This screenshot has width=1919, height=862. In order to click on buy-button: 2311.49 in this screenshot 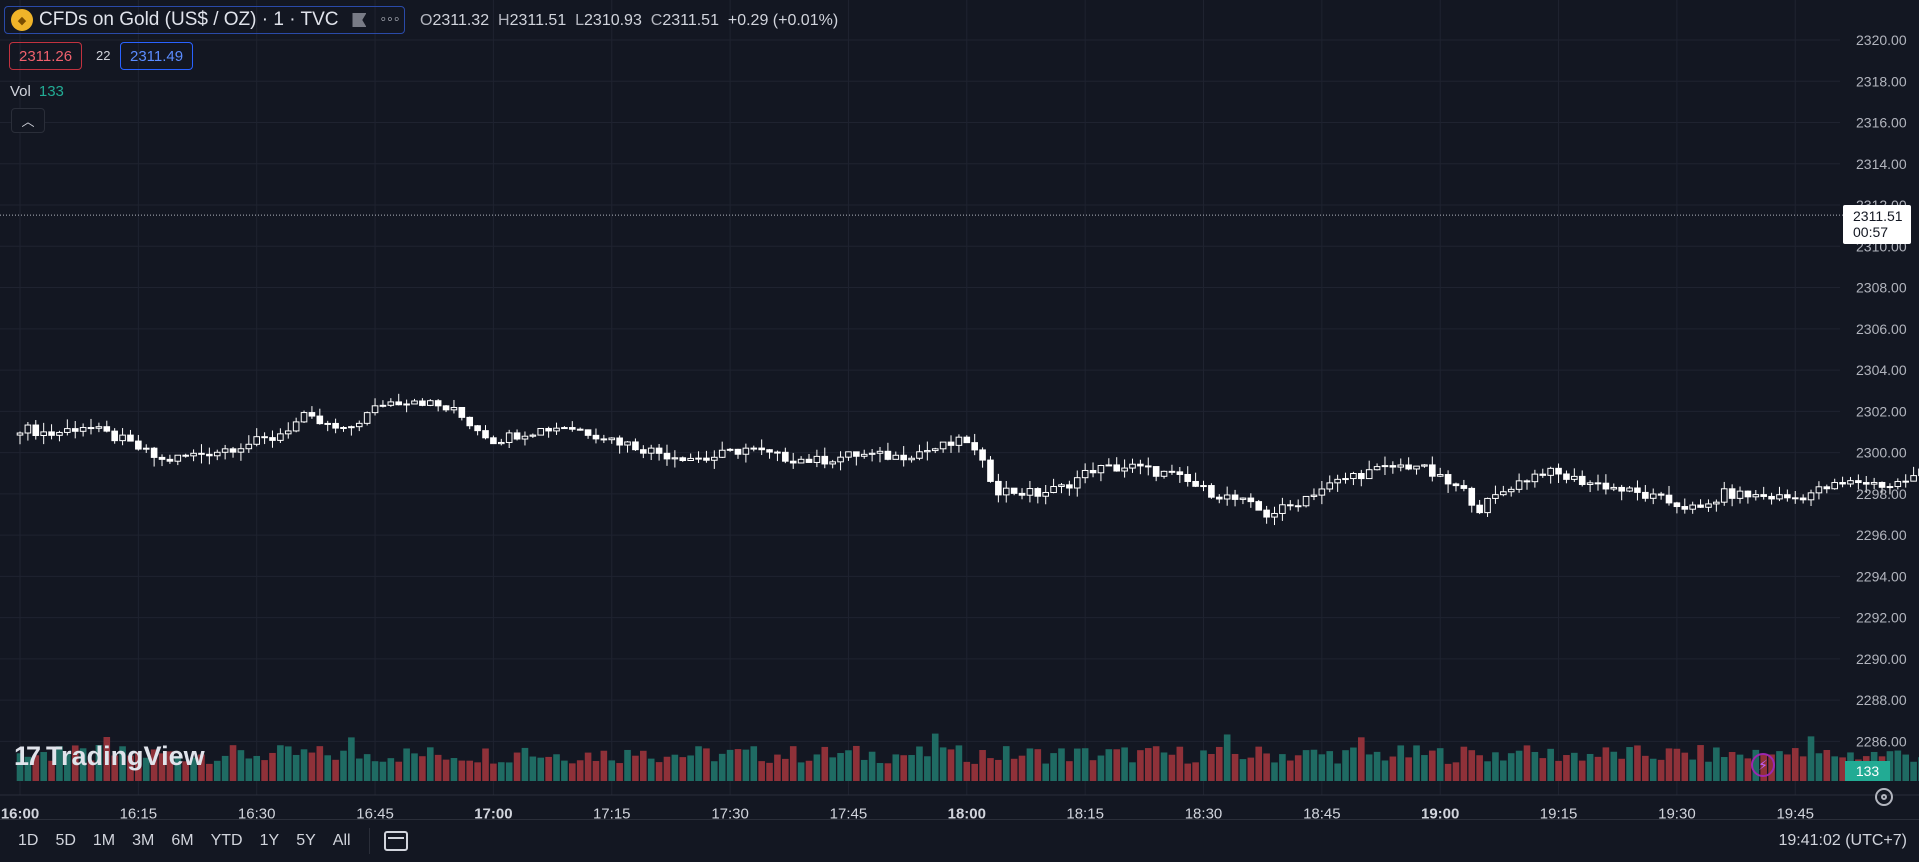, I will do `click(156, 56)`.